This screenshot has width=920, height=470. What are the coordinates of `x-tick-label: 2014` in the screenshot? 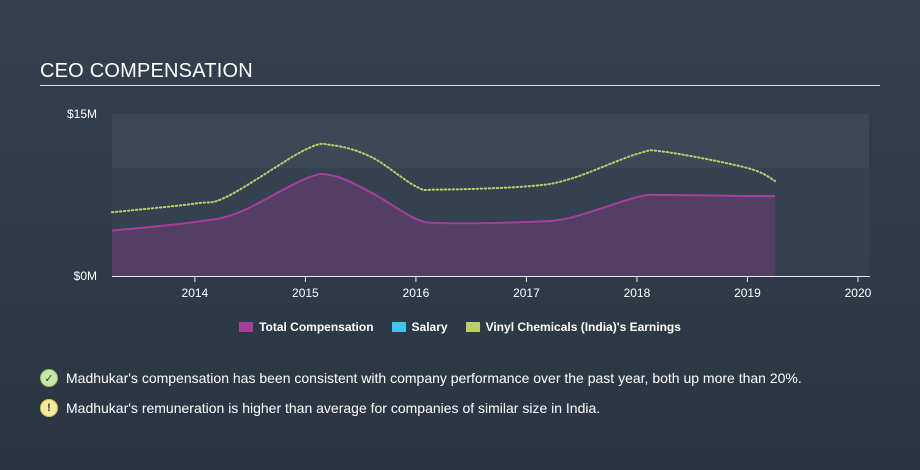 It's located at (195, 293).